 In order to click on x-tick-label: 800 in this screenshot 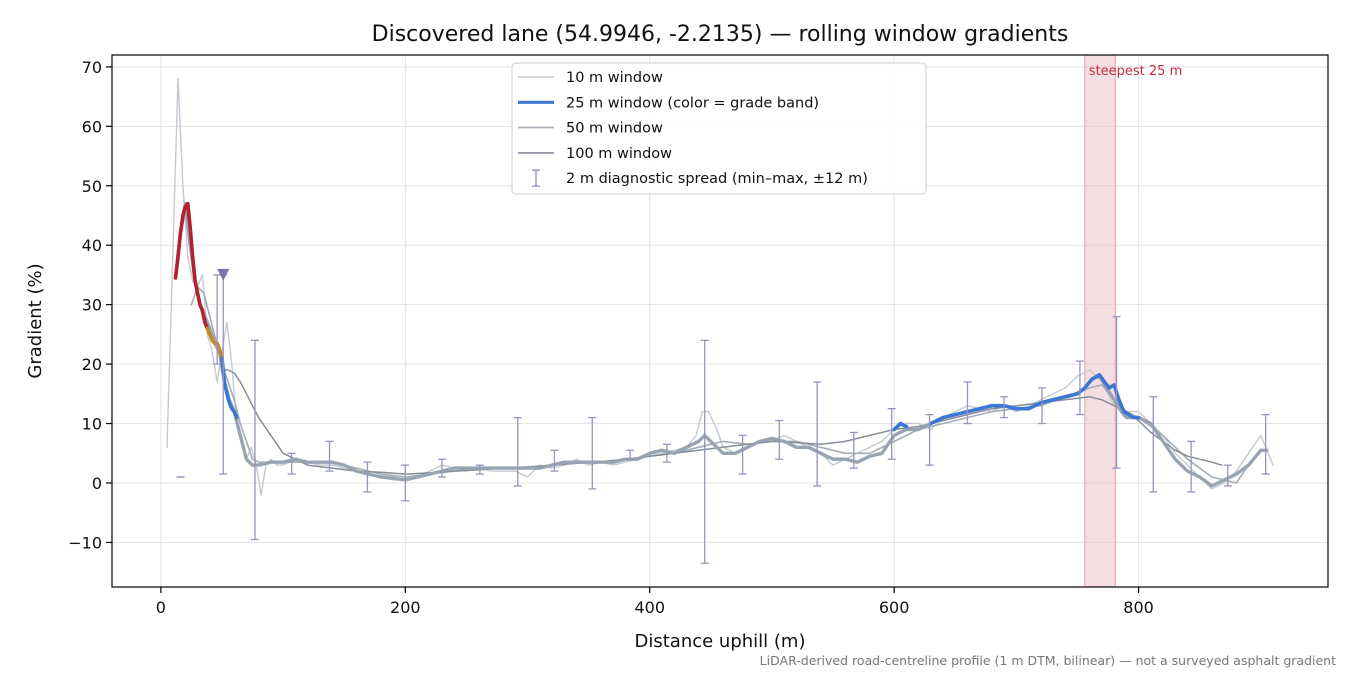, I will do `click(1138, 607)`.